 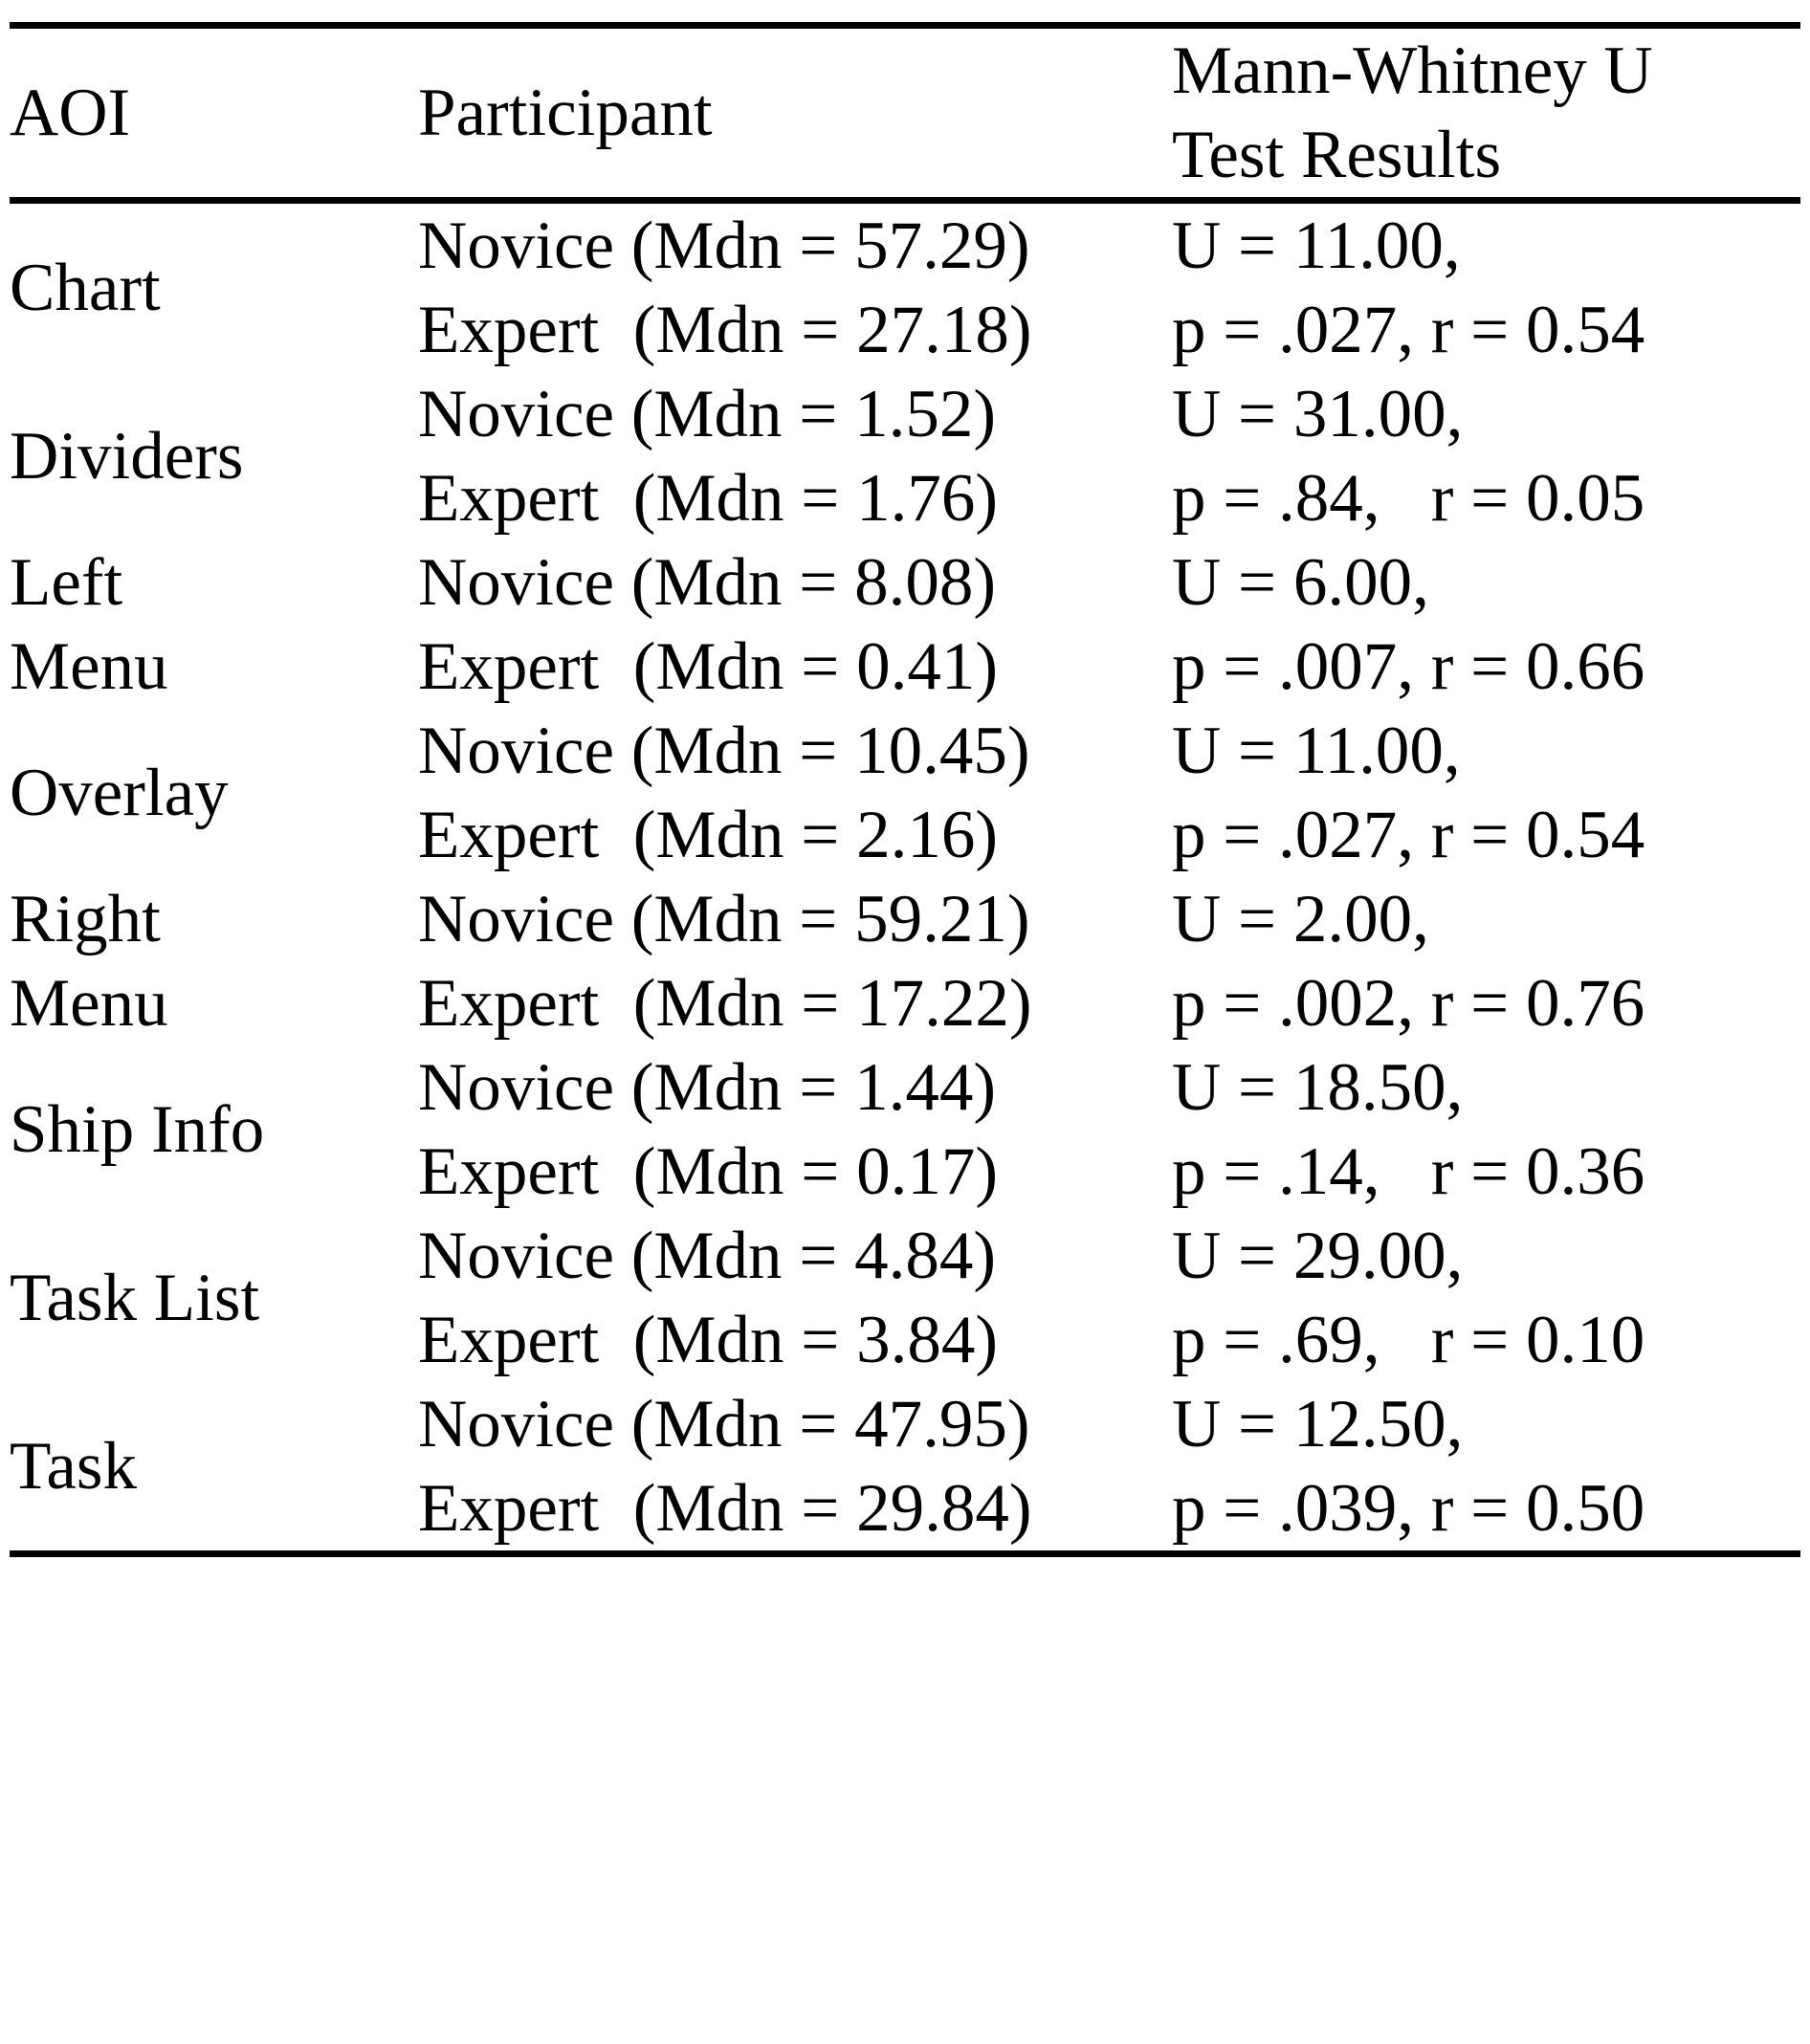 What do you see at coordinates (1486, 114) in the screenshot?
I see `column-header-results: Mann-Whitney U Test Results` at bounding box center [1486, 114].